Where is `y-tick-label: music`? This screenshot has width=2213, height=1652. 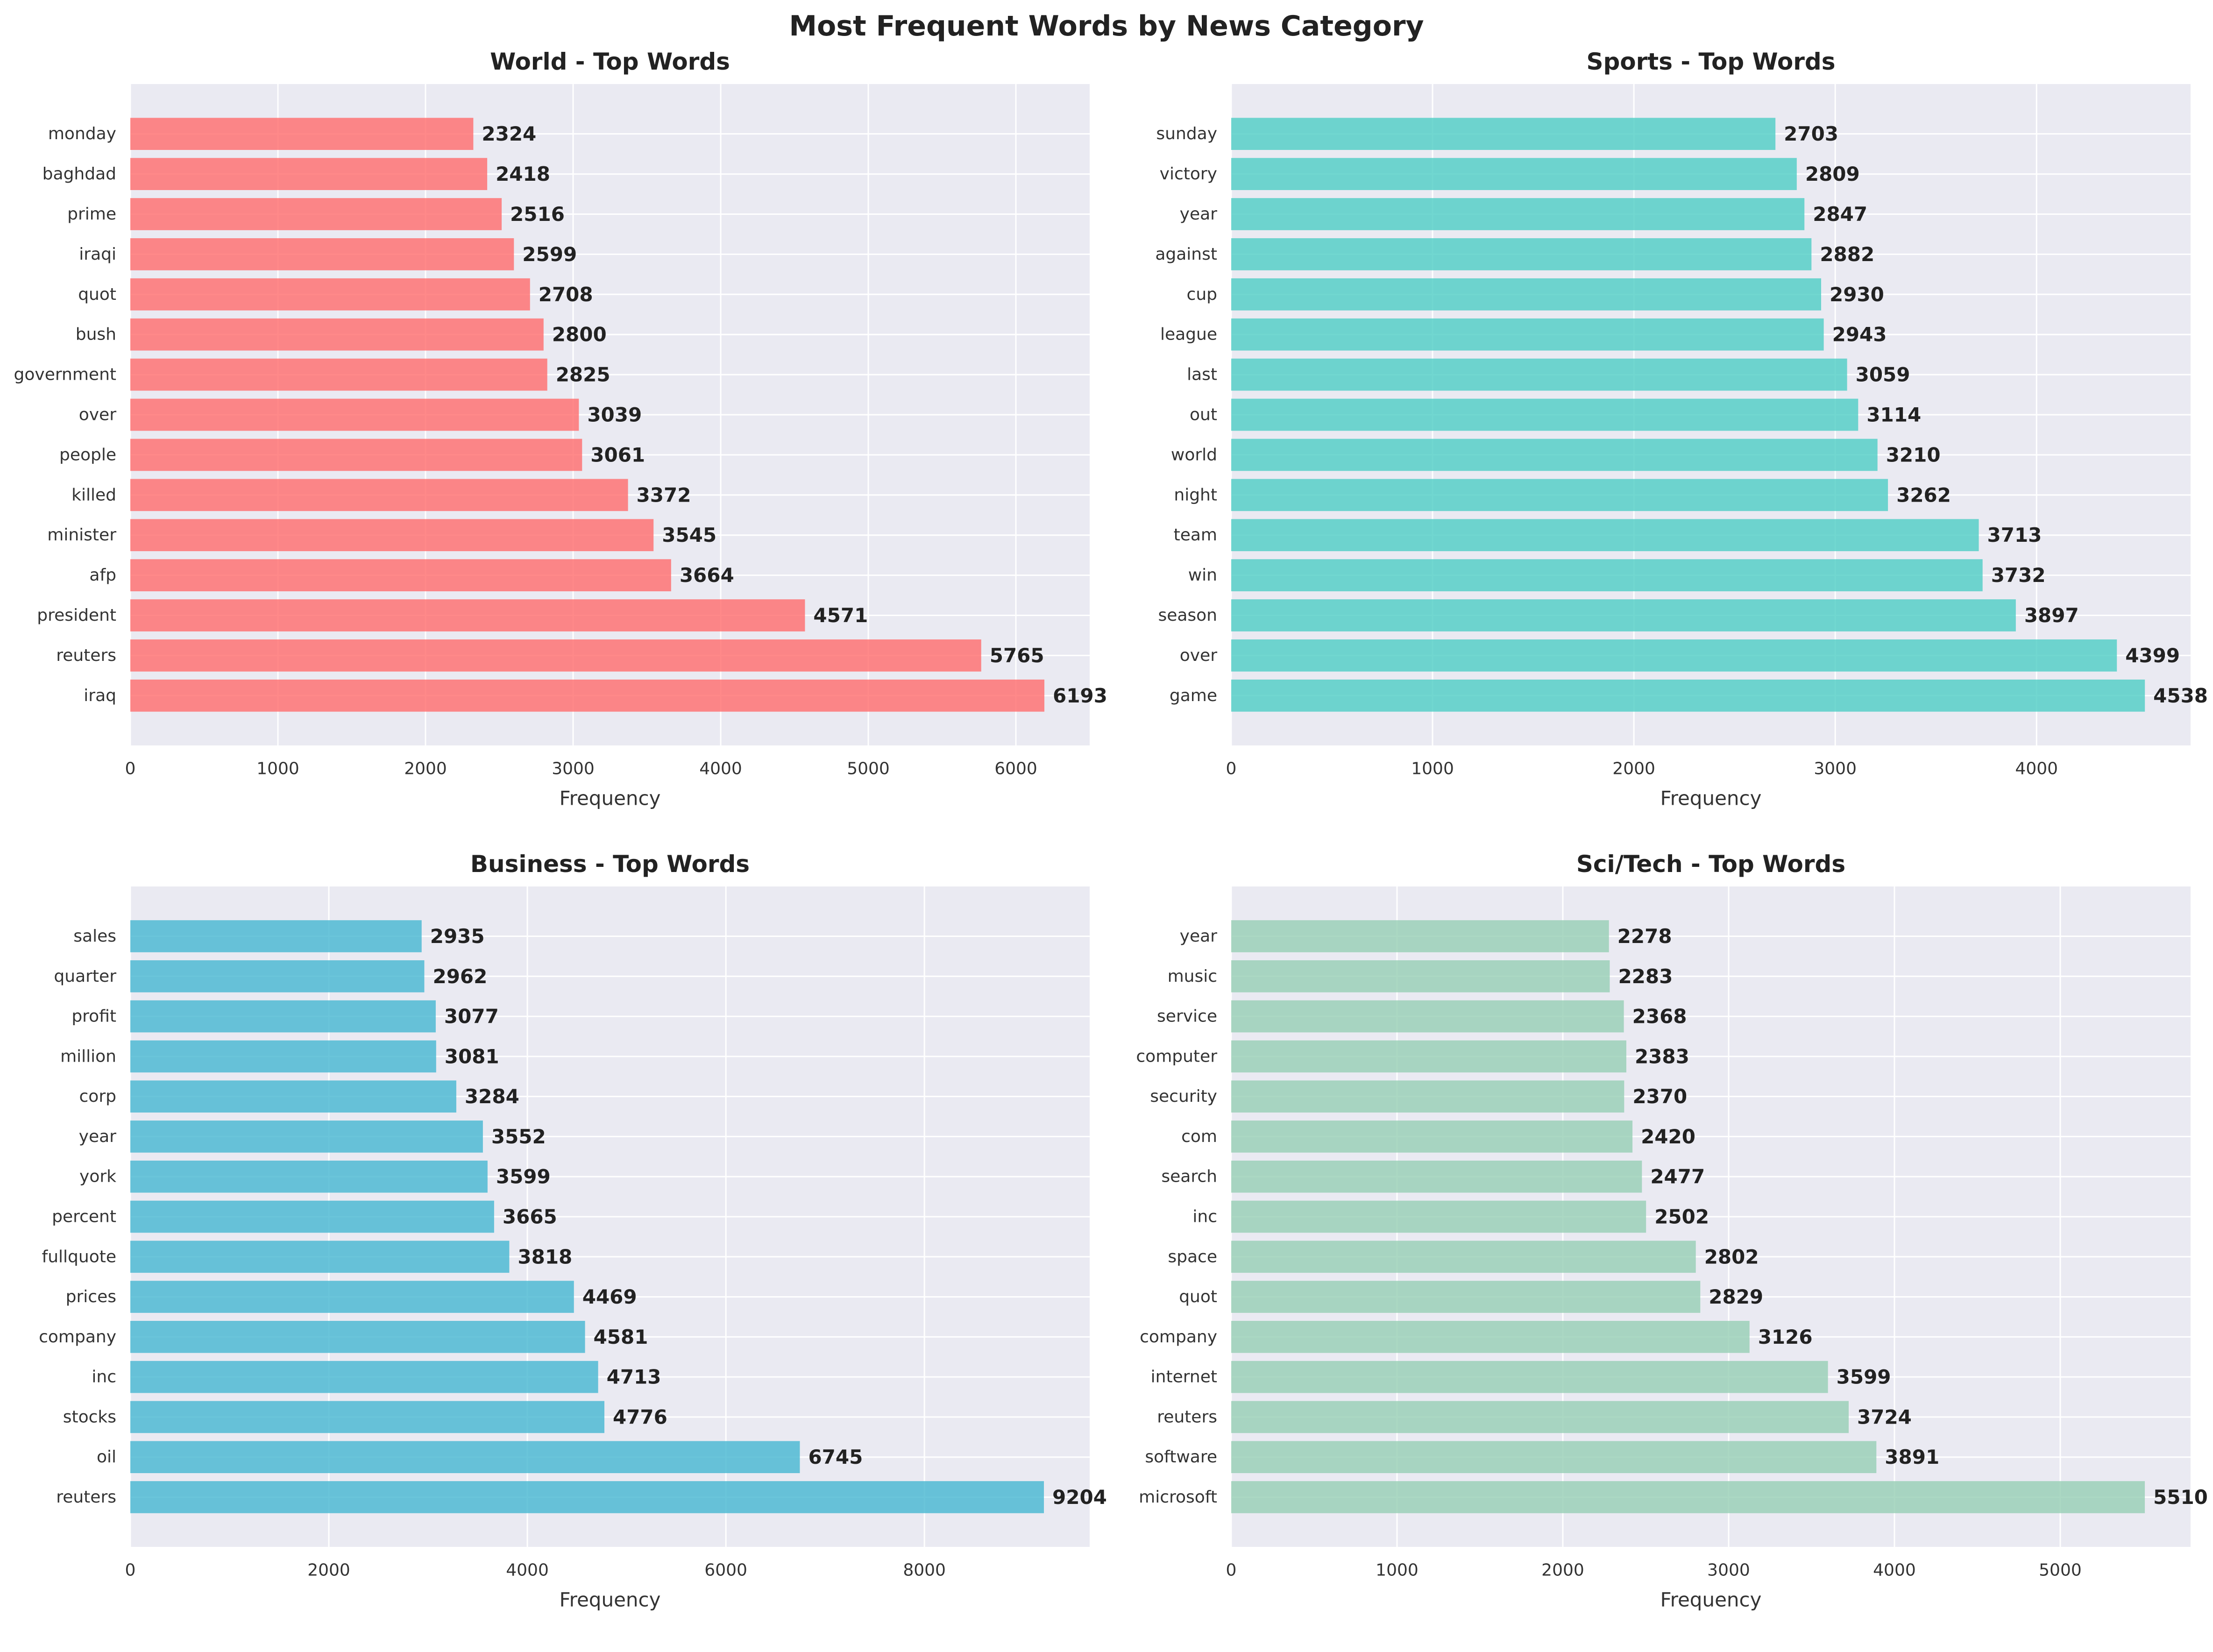
y-tick-label: music is located at coordinates (1192, 976).